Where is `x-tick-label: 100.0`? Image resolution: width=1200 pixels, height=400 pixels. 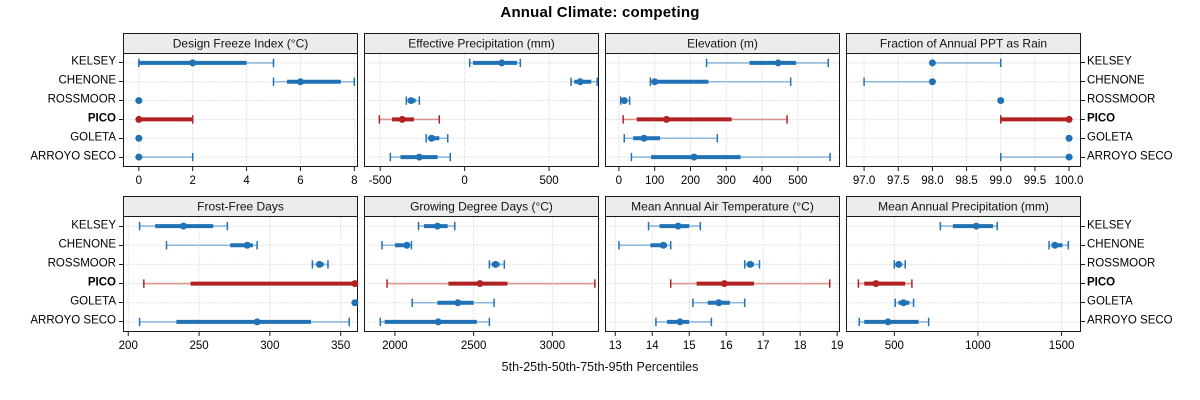 x-tick-label: 100.0 is located at coordinates (1069, 181).